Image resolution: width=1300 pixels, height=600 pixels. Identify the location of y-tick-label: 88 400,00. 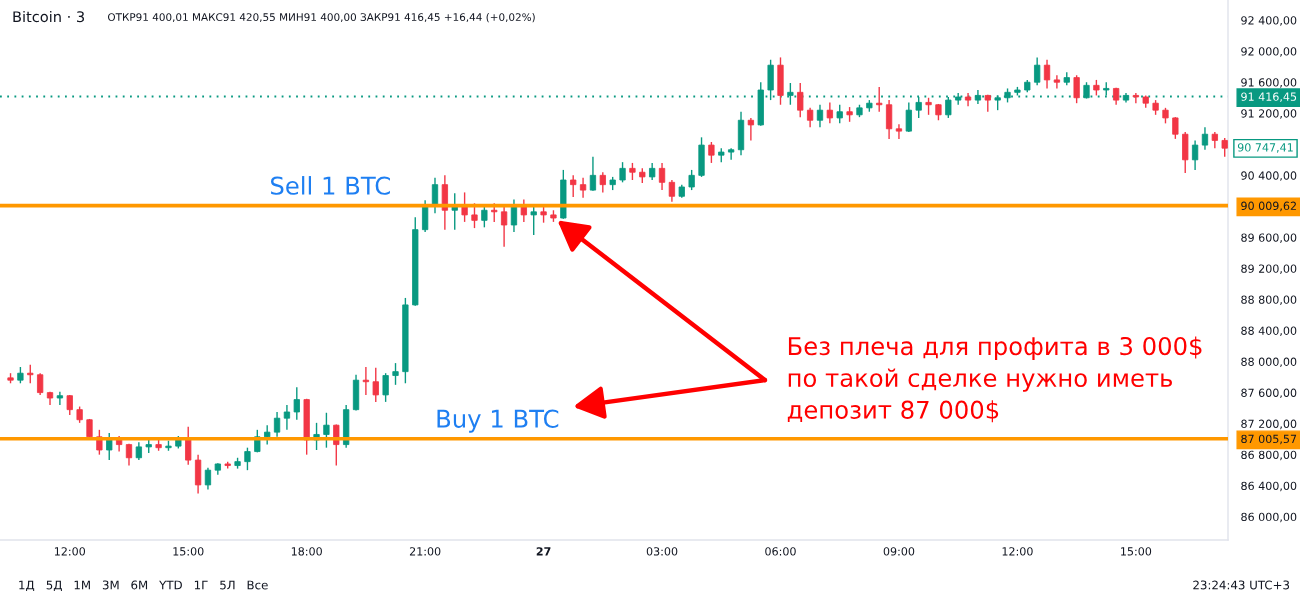
(1269, 331).